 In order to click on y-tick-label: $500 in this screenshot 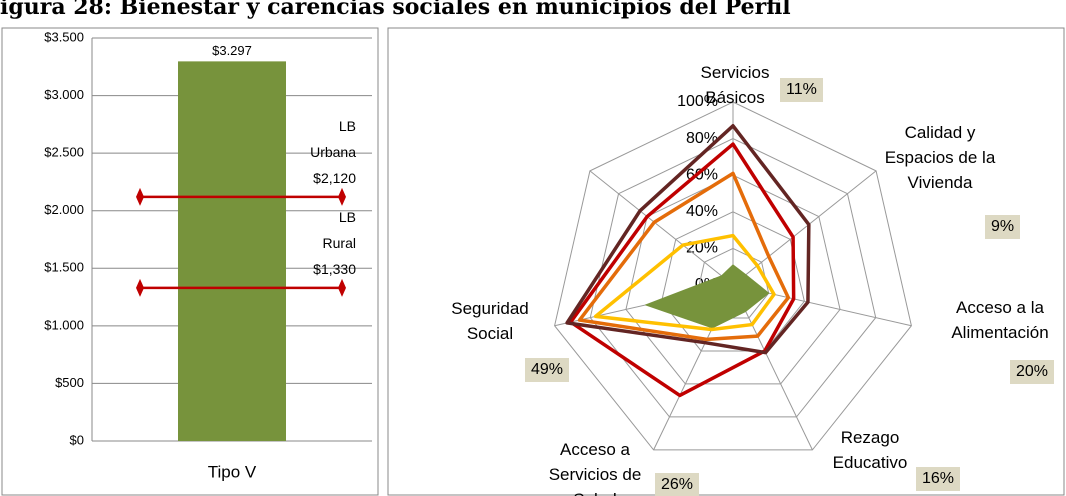, I will do `click(69, 382)`.